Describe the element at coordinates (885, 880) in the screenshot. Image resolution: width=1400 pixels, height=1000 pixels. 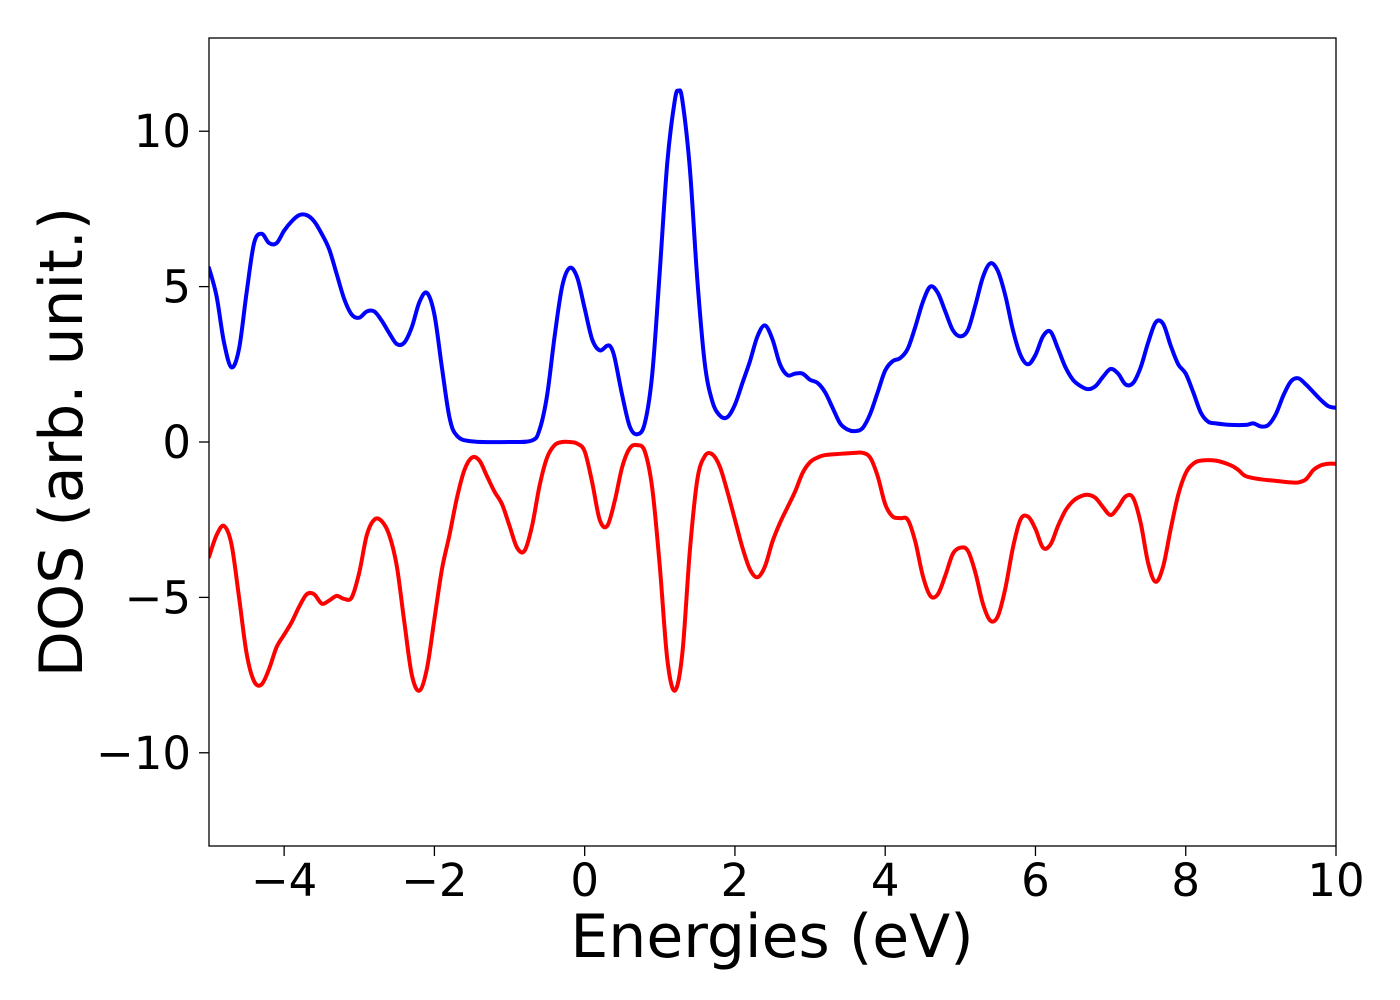
I see `x-tick-label: 4` at that location.